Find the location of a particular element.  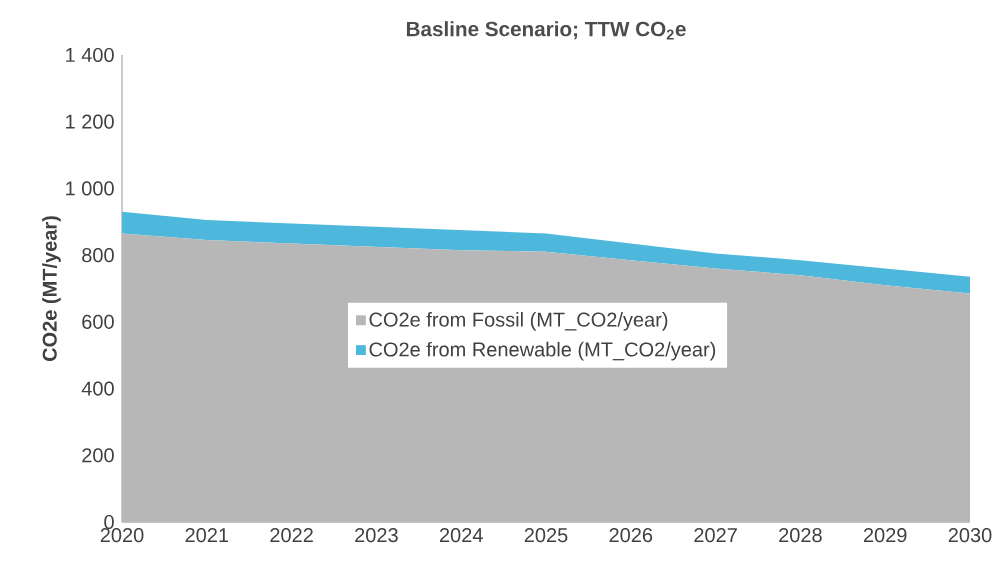

chart-title: Basline Scenario; TTW CO$_{2}$e is located at coordinates (546, 30).